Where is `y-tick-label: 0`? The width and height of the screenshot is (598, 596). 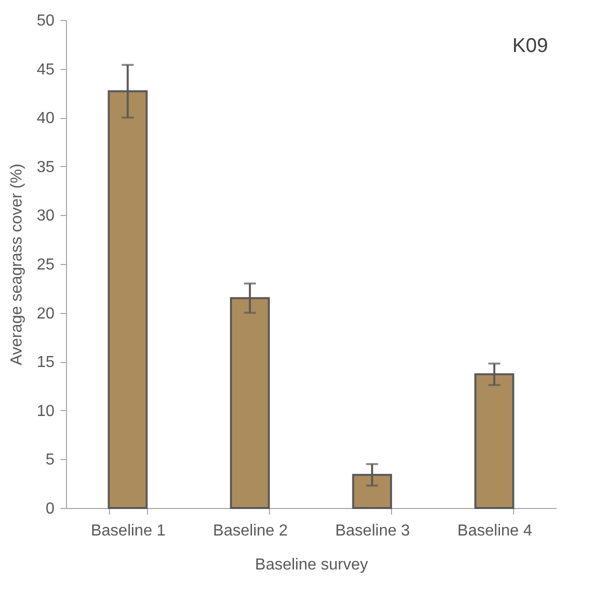 y-tick-label: 0 is located at coordinates (50, 509).